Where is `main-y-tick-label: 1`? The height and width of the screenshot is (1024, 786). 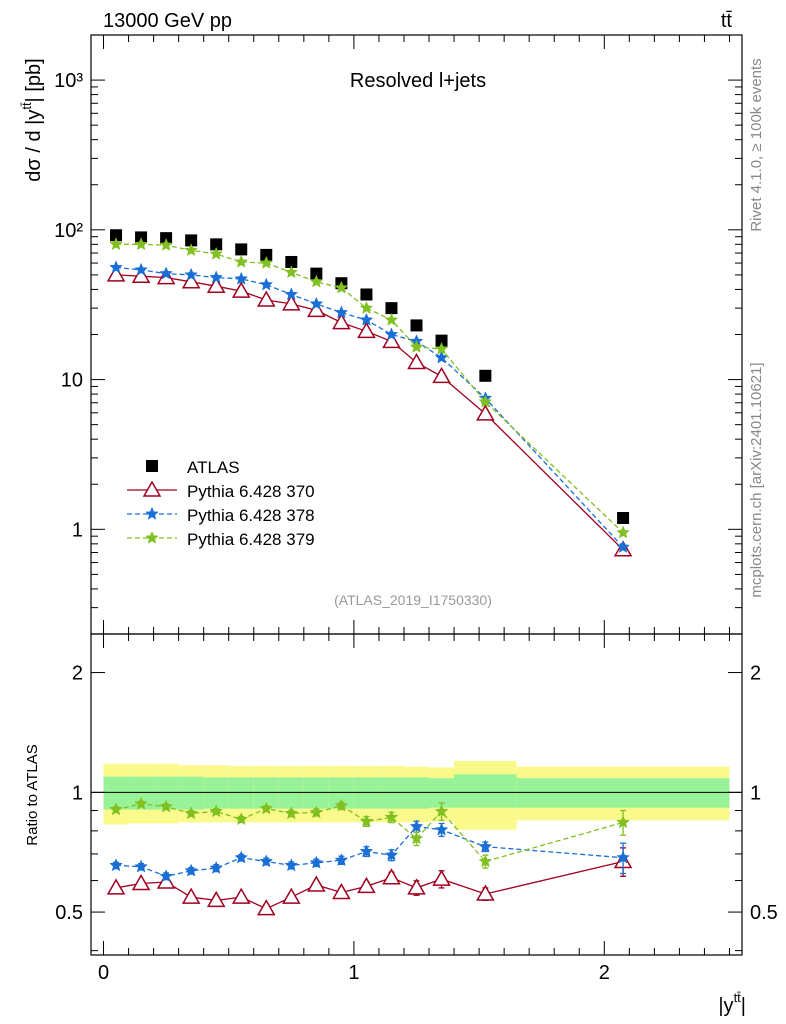
main-y-tick-label: 1 is located at coordinates (77, 530).